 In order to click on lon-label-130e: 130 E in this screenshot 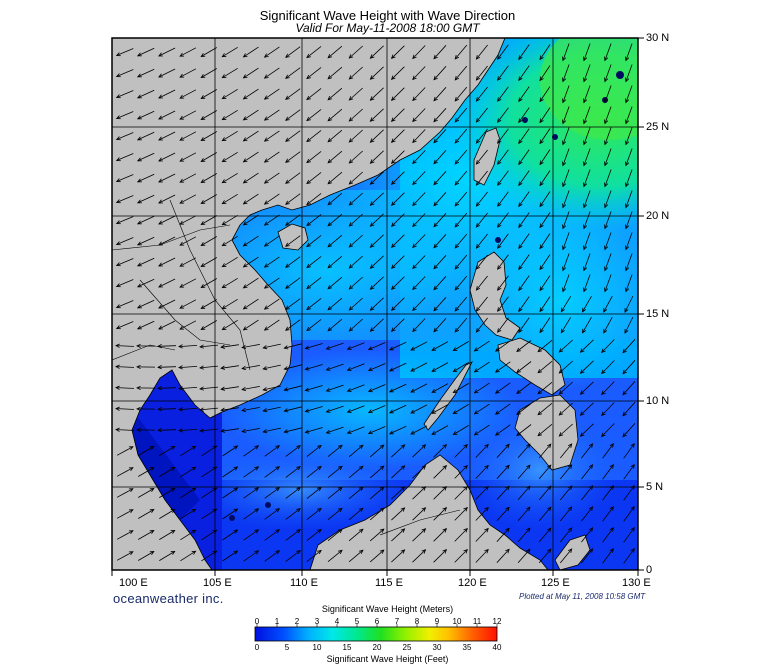, I will do `click(636, 583)`.